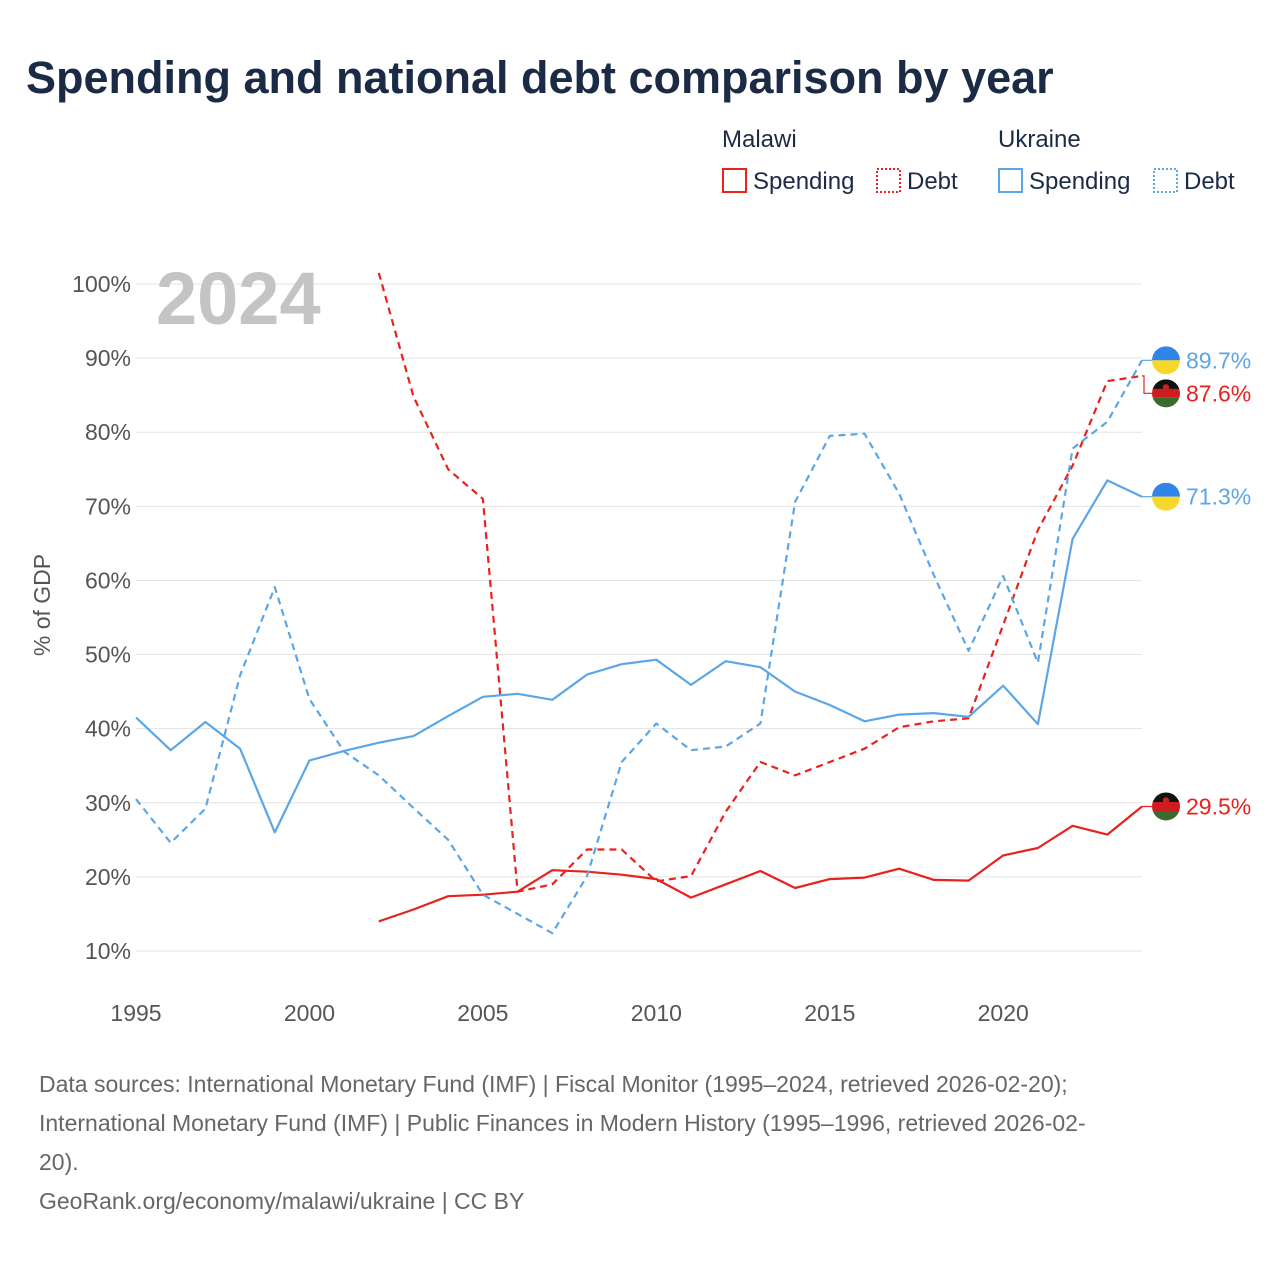 This screenshot has height=1280, width=1280. What do you see at coordinates (734, 180) in the screenshot?
I see `legend-swatch-malawi-spending` at bounding box center [734, 180].